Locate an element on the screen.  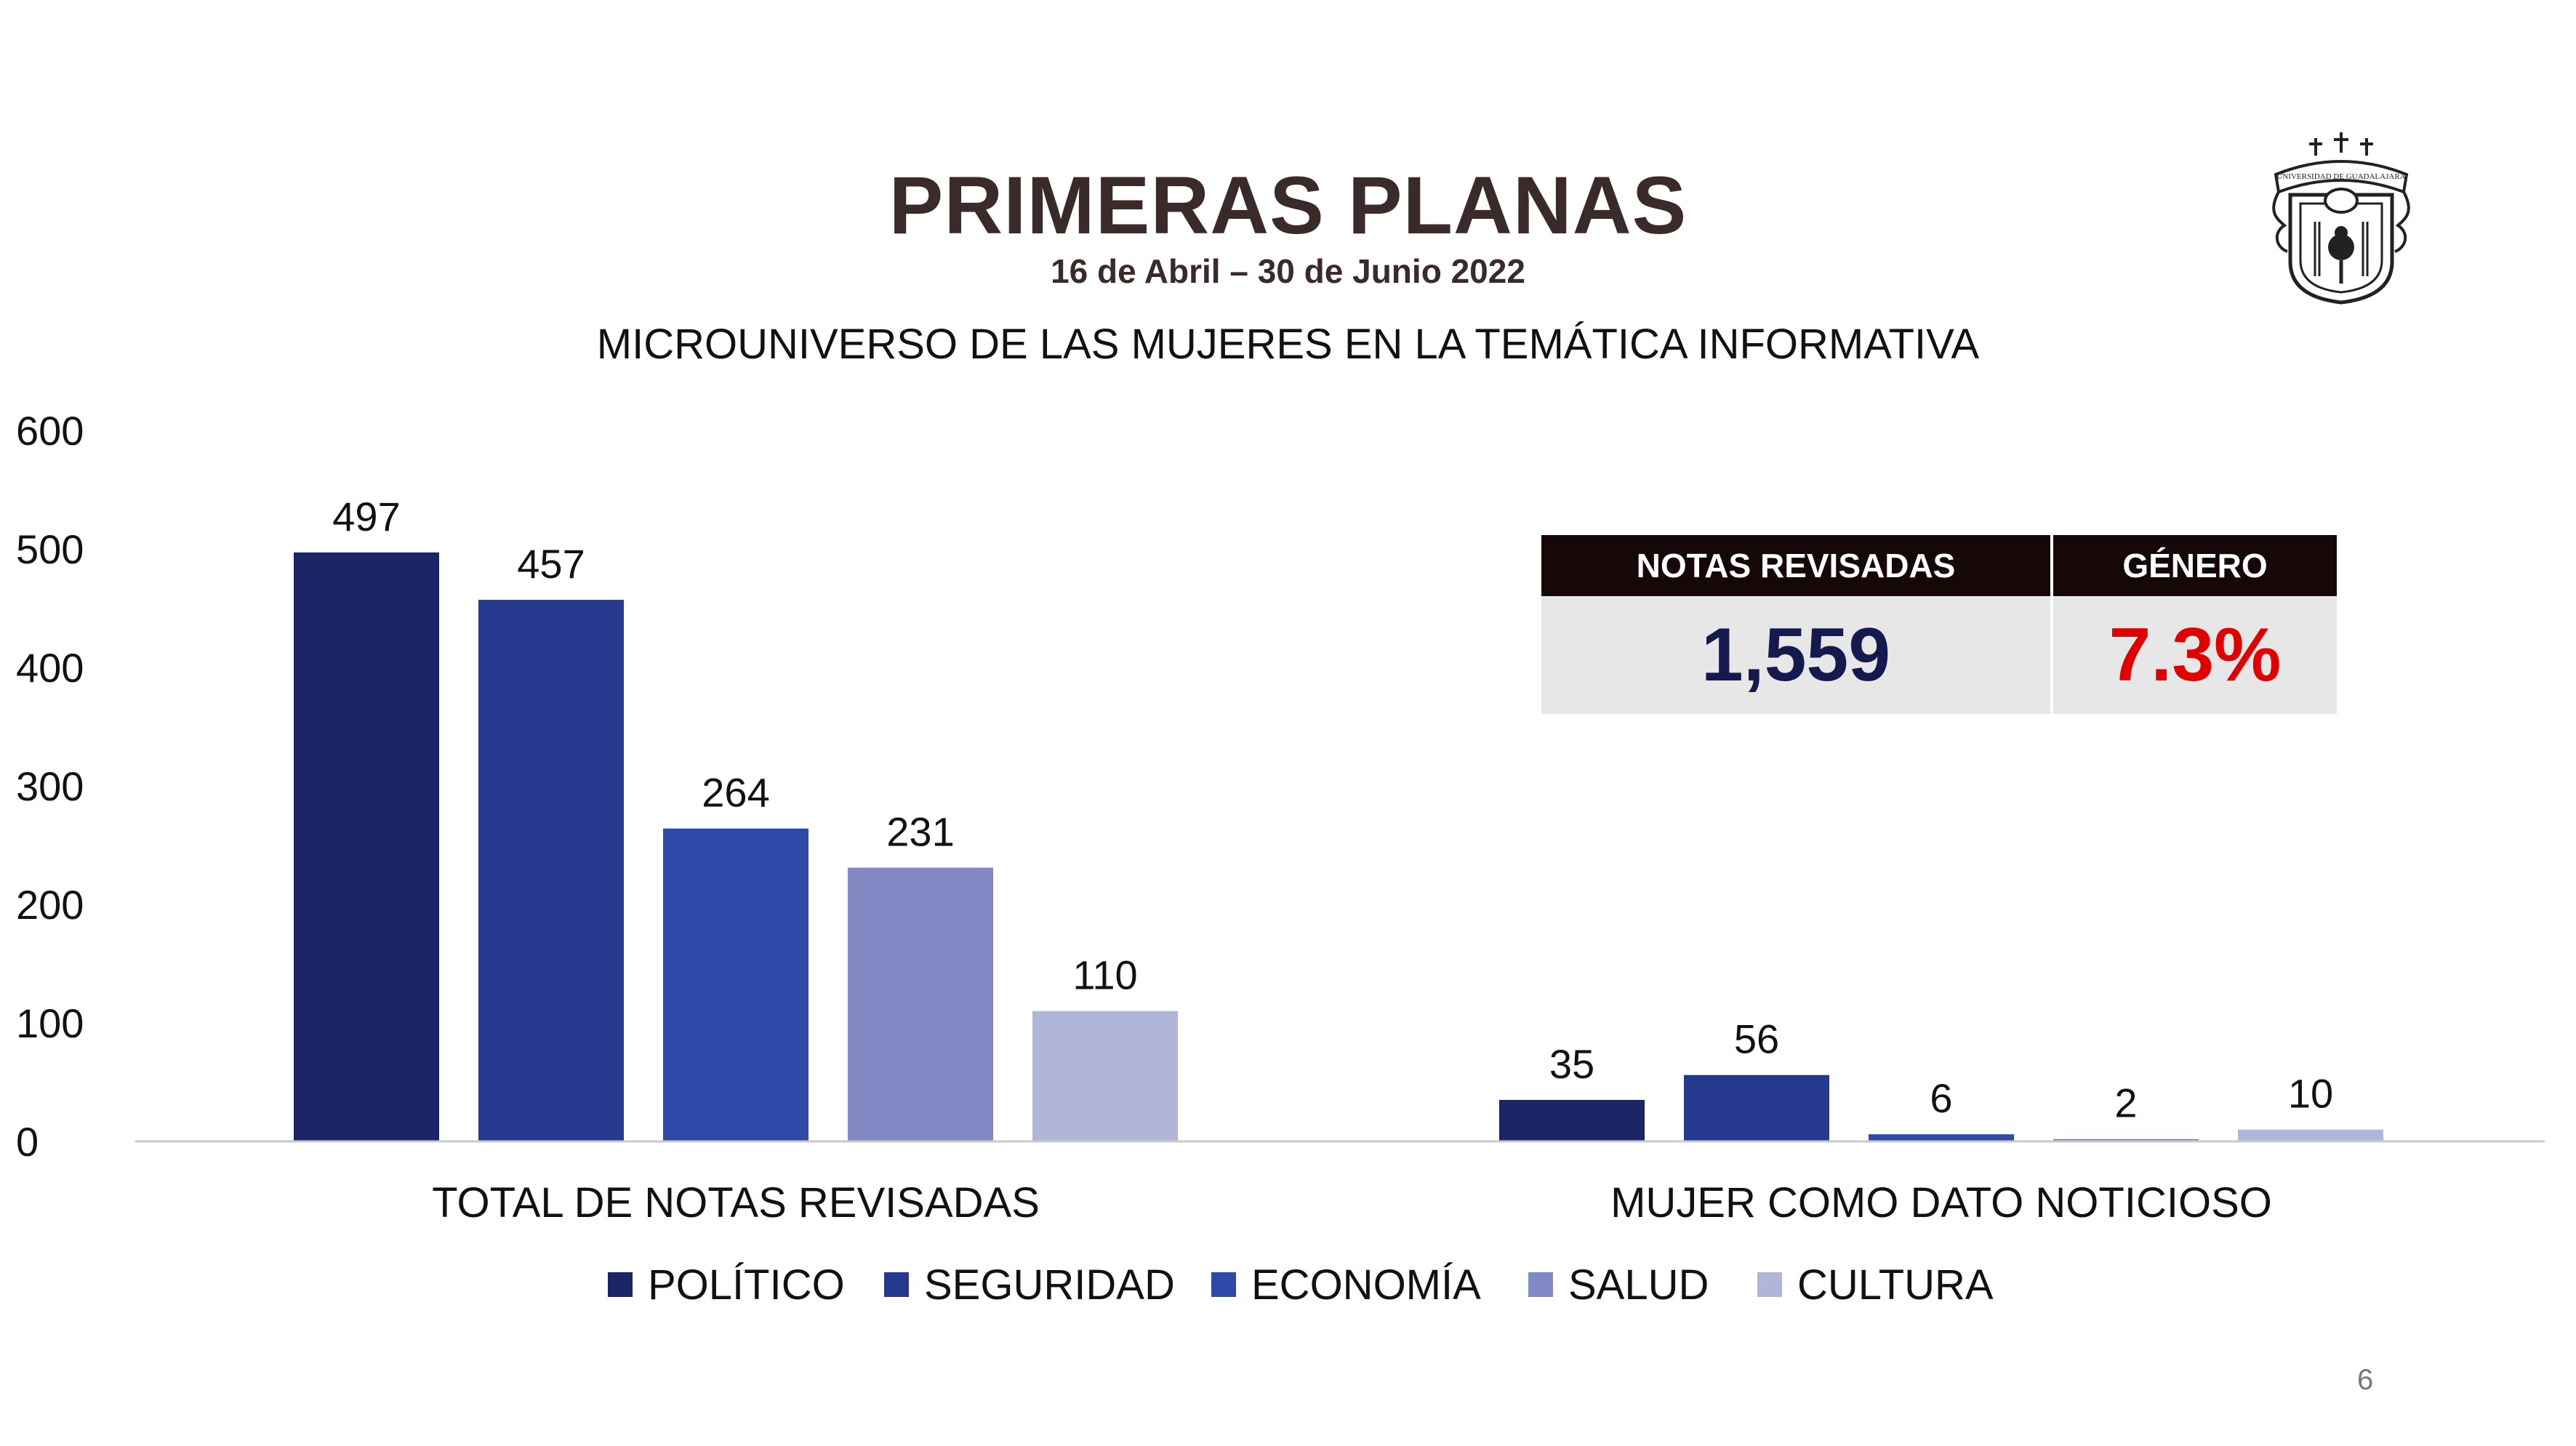
data-label: 231 is located at coordinates (920, 831).